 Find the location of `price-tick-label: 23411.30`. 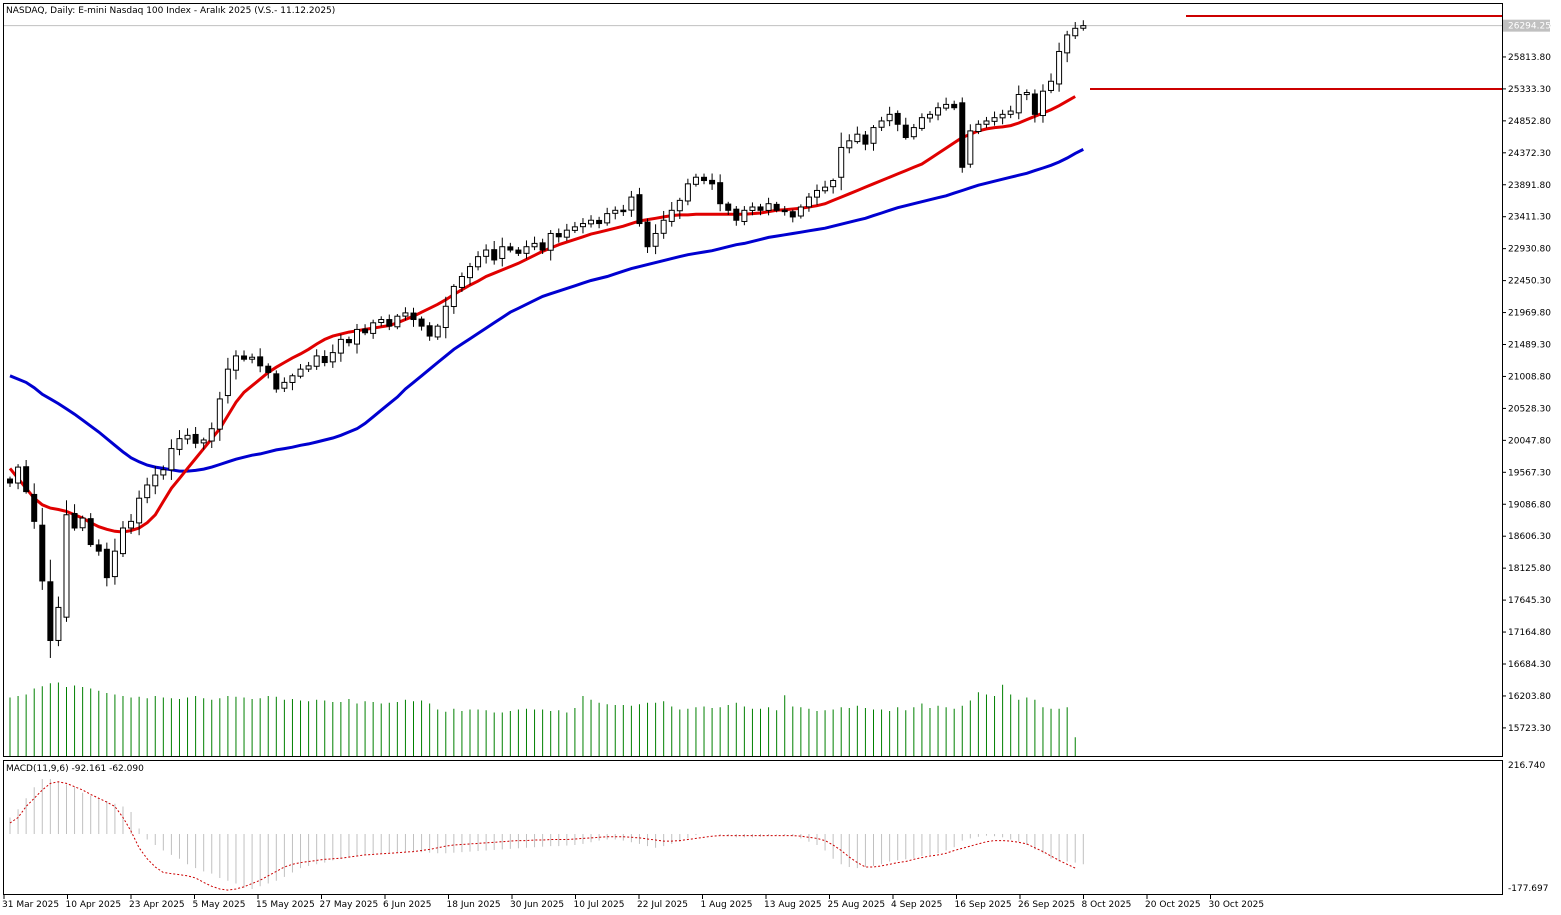

price-tick-label: 23411.30 is located at coordinates (1529, 218).